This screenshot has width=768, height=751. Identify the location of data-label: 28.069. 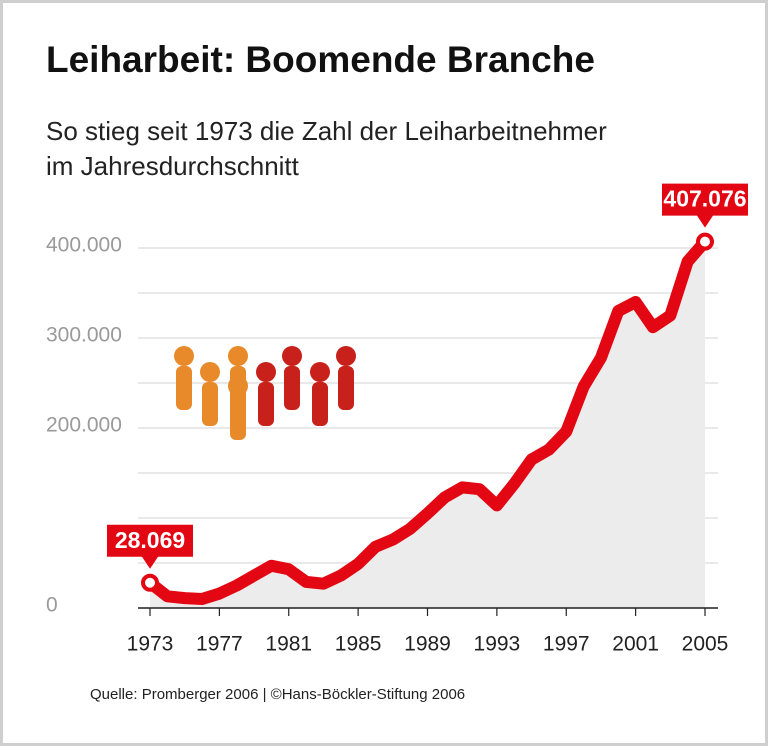
(150, 540).